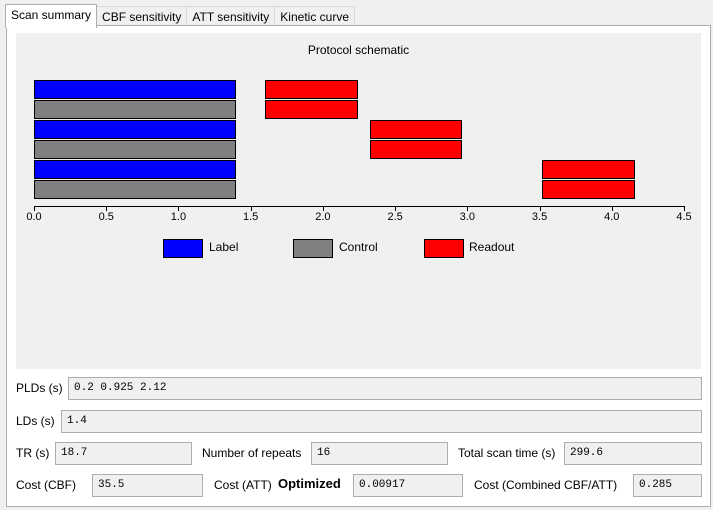 The height and width of the screenshot is (510, 713). What do you see at coordinates (667, 485) in the screenshot?
I see `cost-combined-field: 0.285` at bounding box center [667, 485].